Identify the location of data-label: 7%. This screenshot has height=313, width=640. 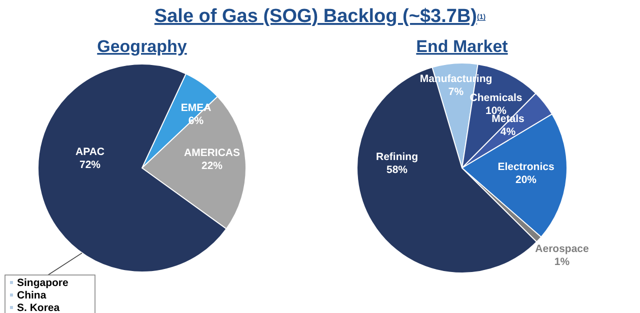
(456, 92).